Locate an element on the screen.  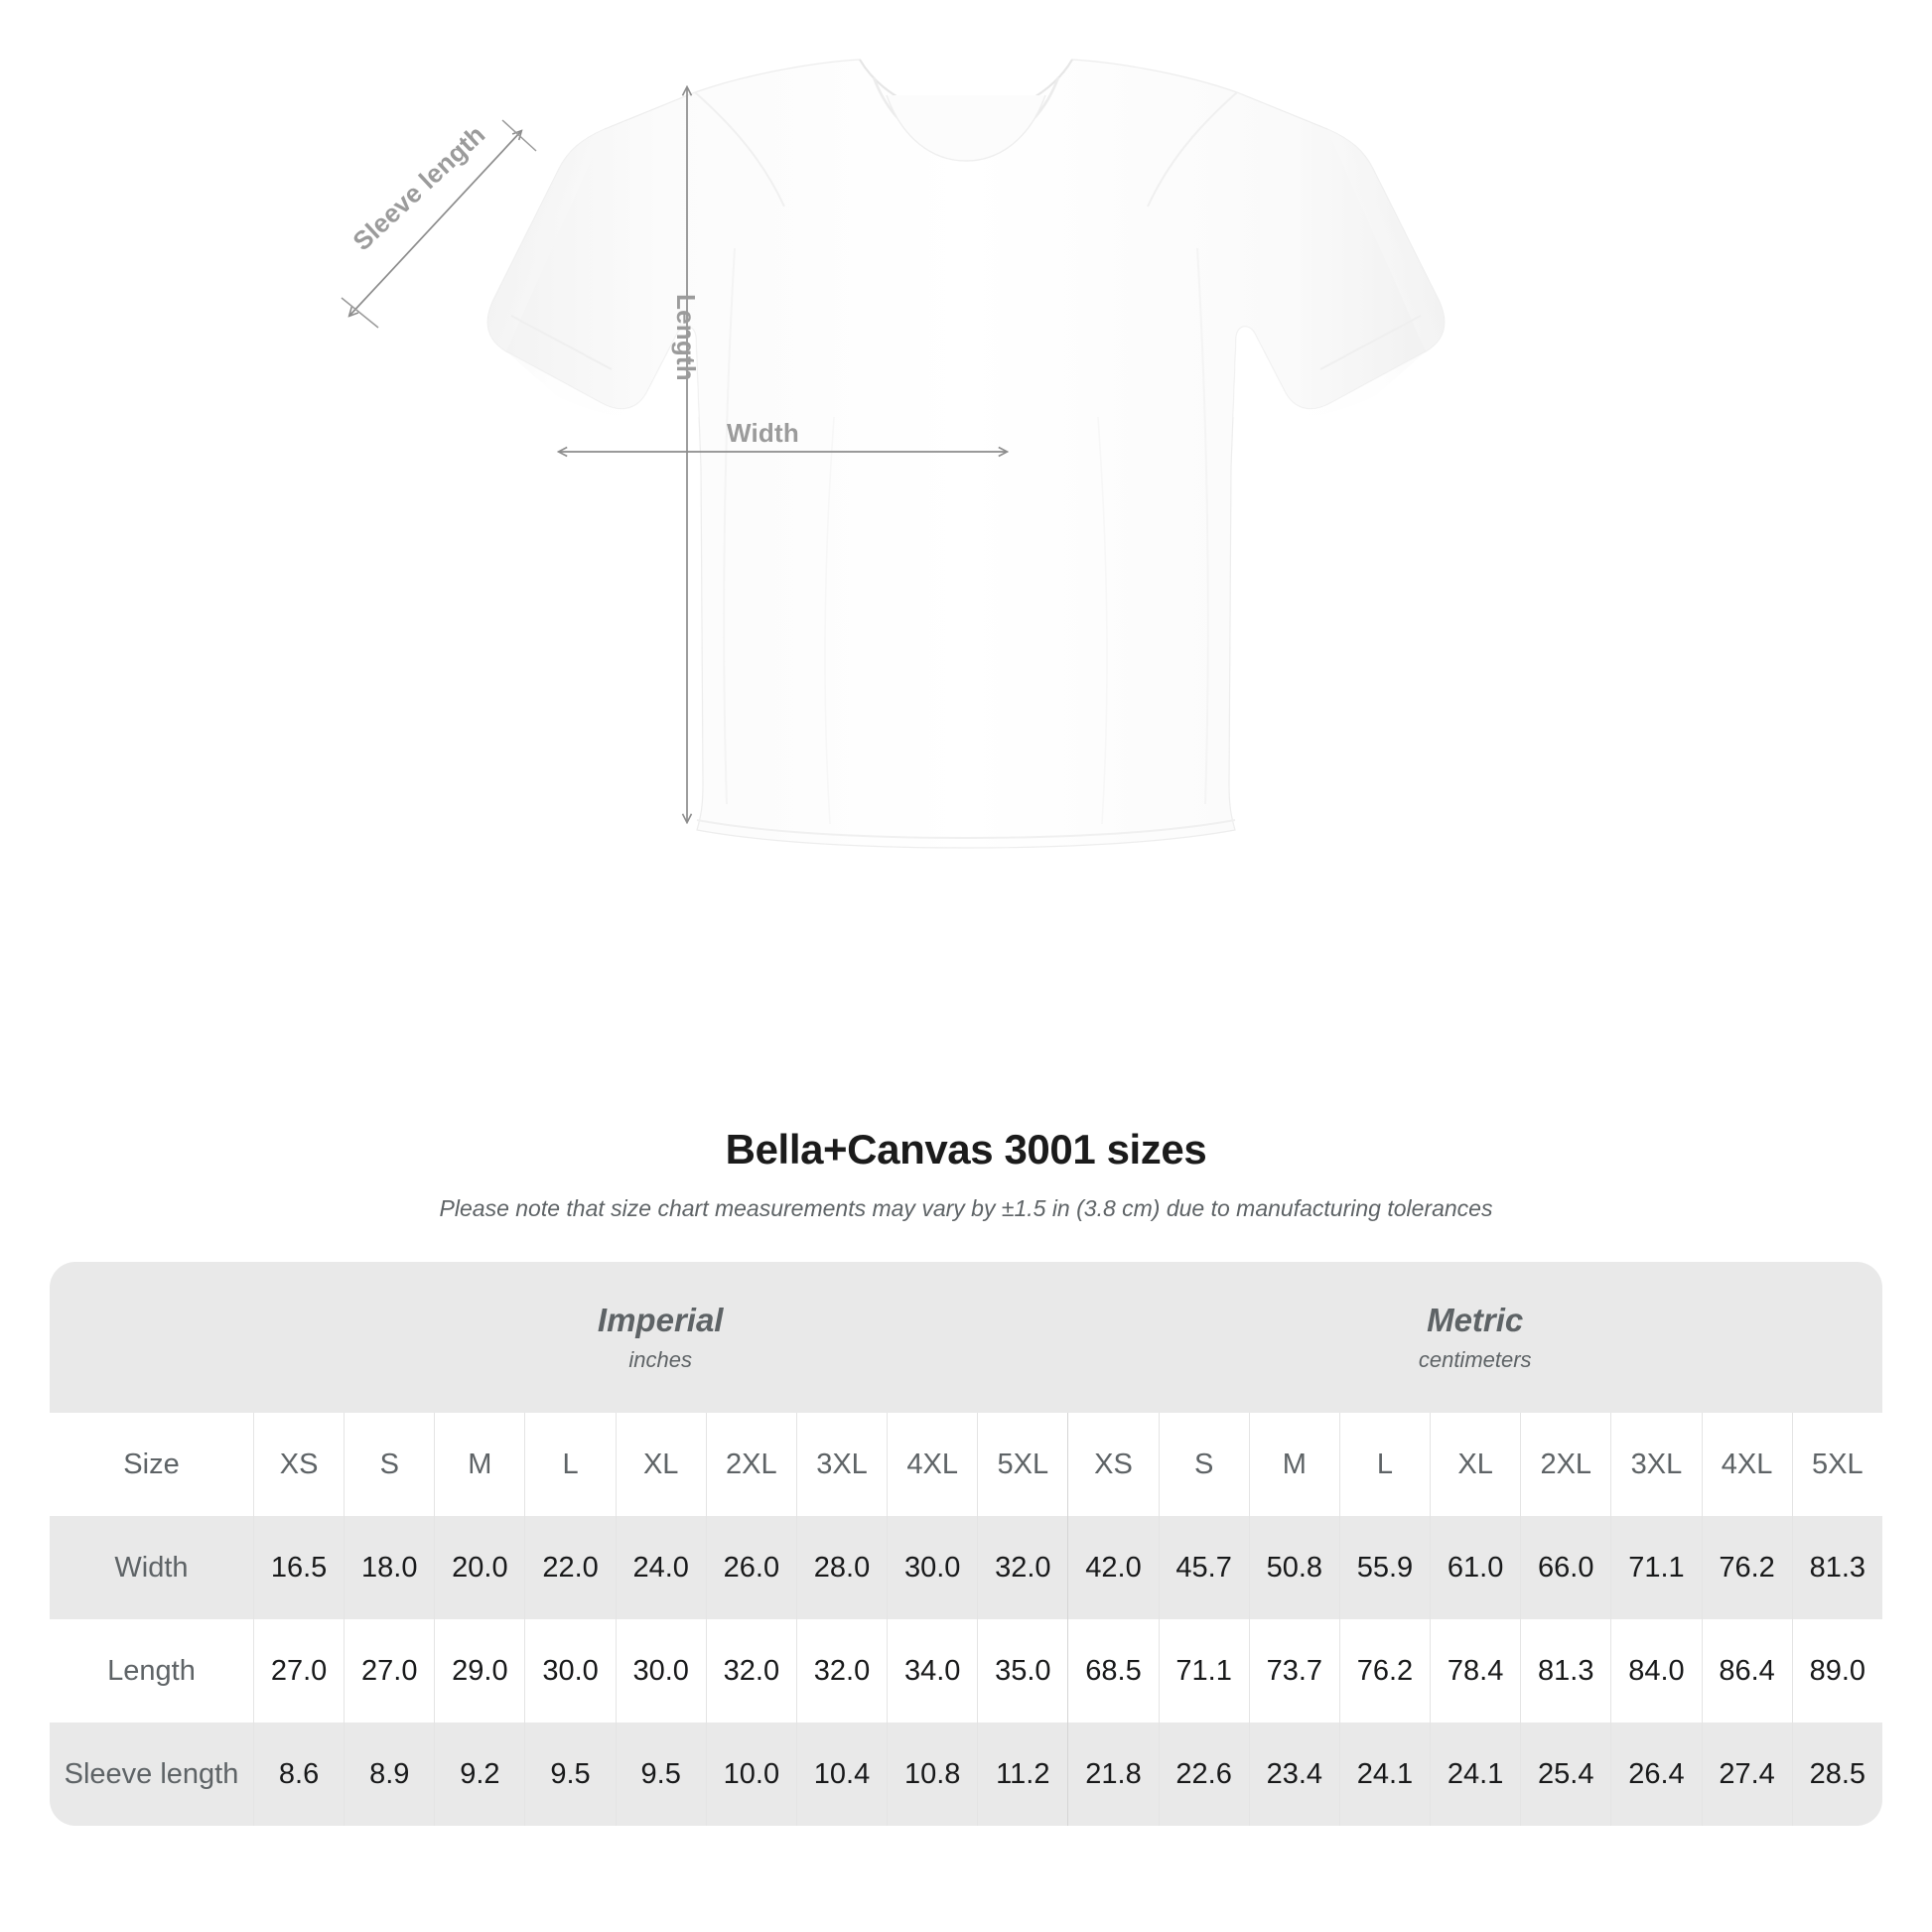
size-header-imperial-s: S is located at coordinates (389, 1464).